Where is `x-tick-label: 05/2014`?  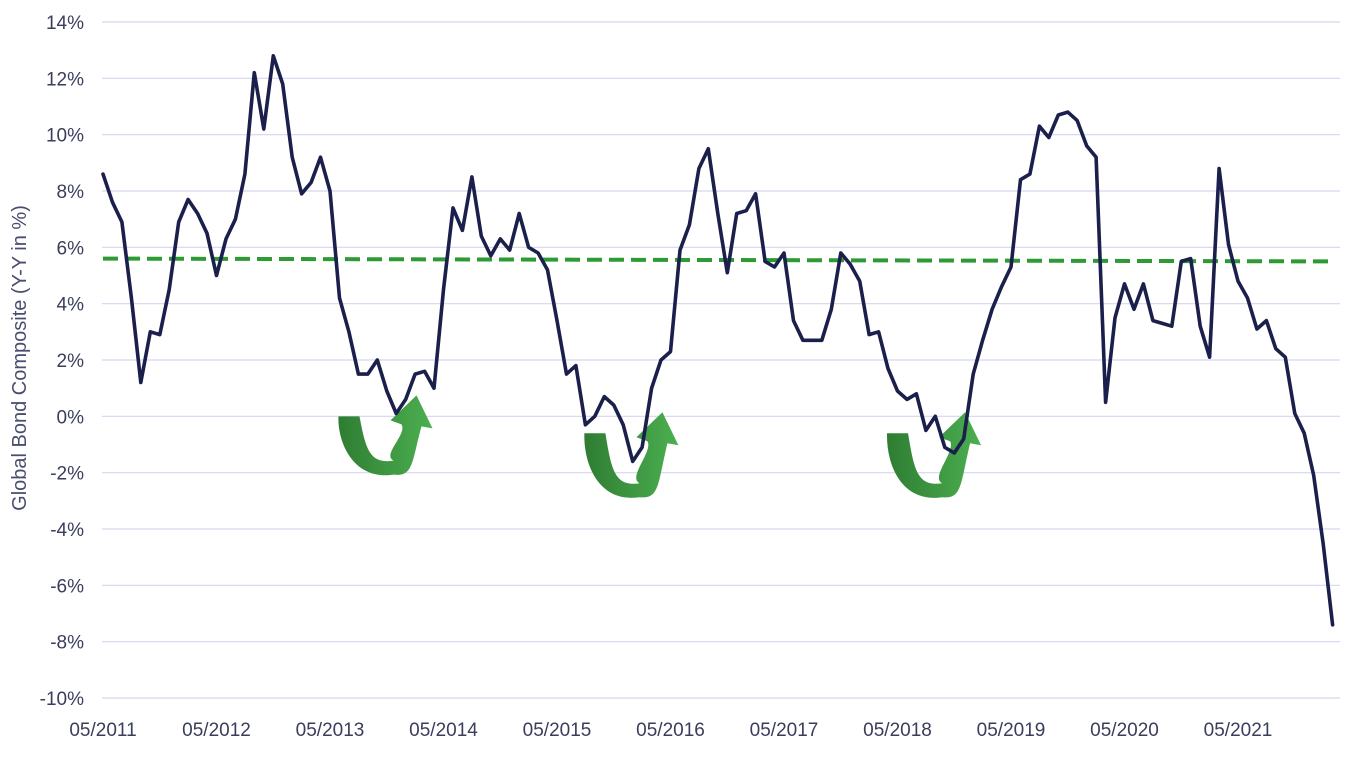
x-tick-label: 05/2014 is located at coordinates (443, 730).